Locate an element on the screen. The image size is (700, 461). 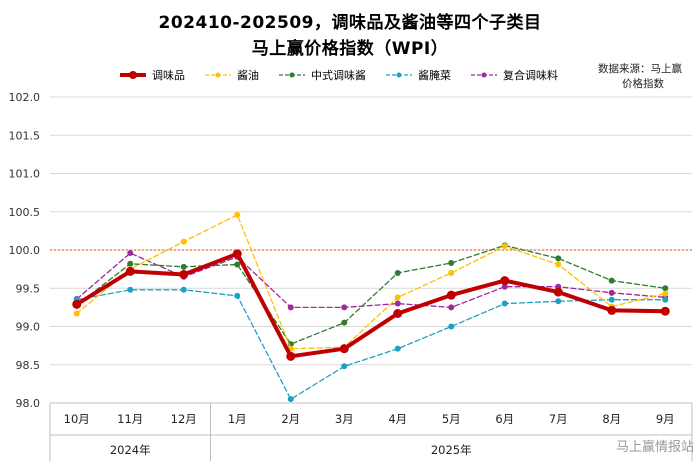
data-source-line1: 数据来源：马上赢 is located at coordinates (640, 69).